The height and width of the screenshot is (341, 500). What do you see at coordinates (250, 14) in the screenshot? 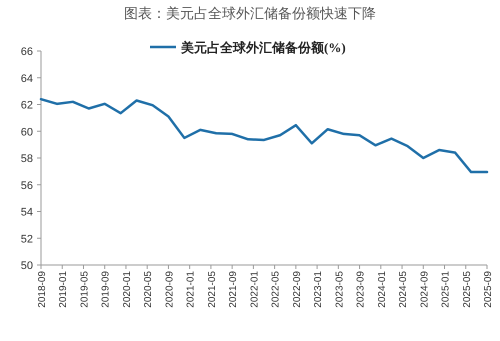
I see `chart-title: 图表：美元占全球外汇储备份额快速下降` at bounding box center [250, 14].